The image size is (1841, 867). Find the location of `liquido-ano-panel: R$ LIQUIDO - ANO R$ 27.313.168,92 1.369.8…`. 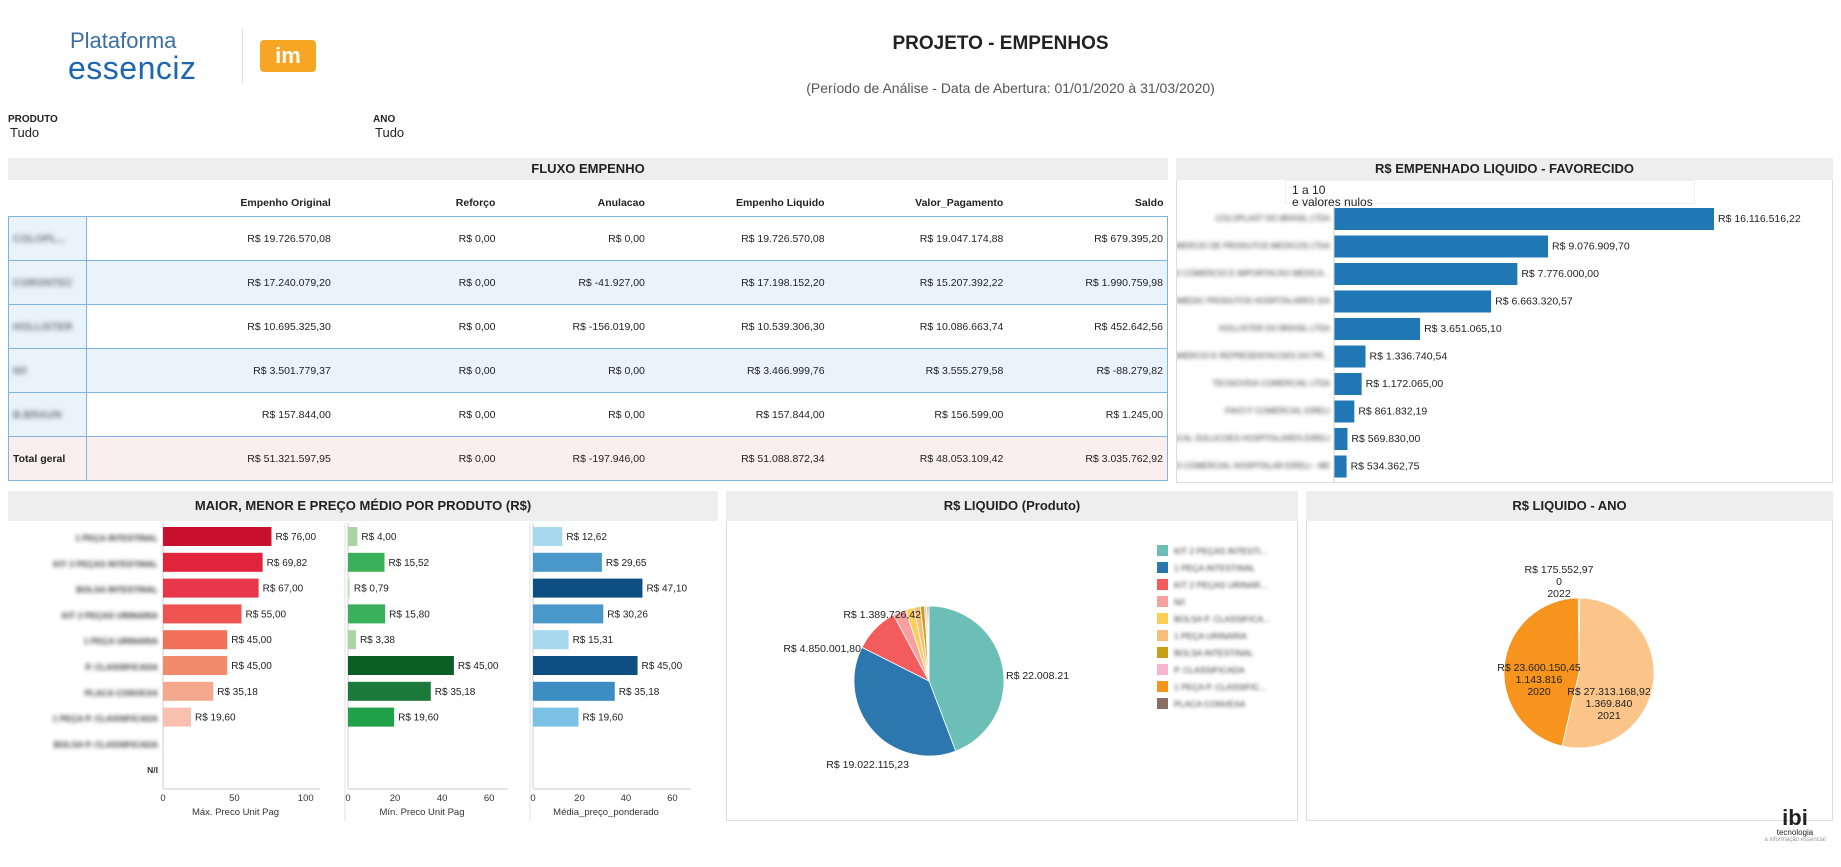

liquido-ano-panel: R$ LIQUIDO - ANO R$ 27.313.168,92 1.369.8… is located at coordinates (1569, 656).